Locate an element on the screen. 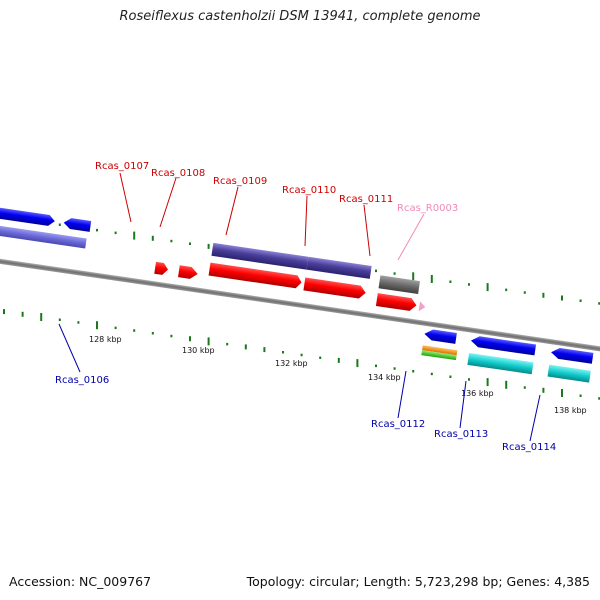  gene-0112-green is located at coordinates (439, 355).